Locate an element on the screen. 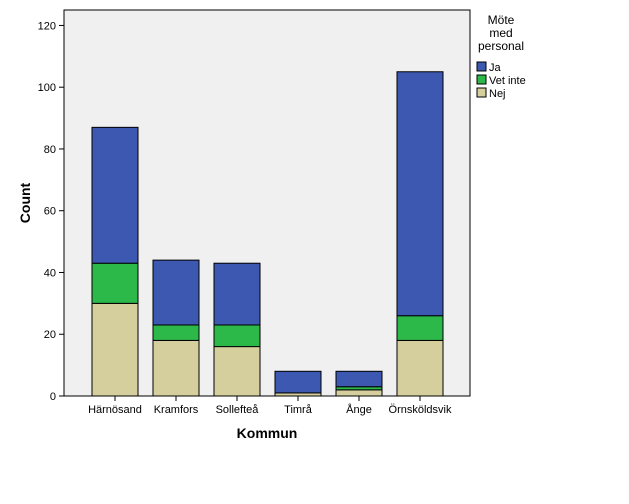  legend-title-line: personal is located at coordinates (501, 46).